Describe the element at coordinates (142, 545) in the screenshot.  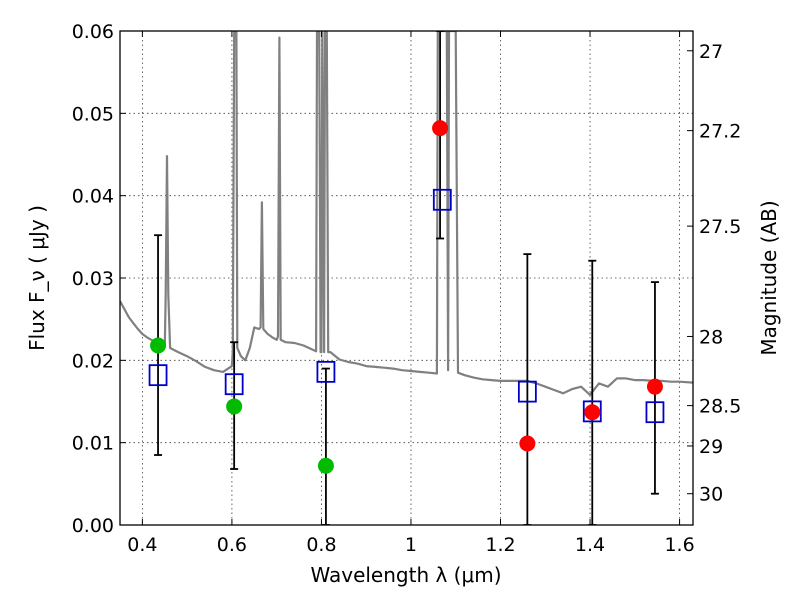
I see `x-tick-label: 0.4` at that location.